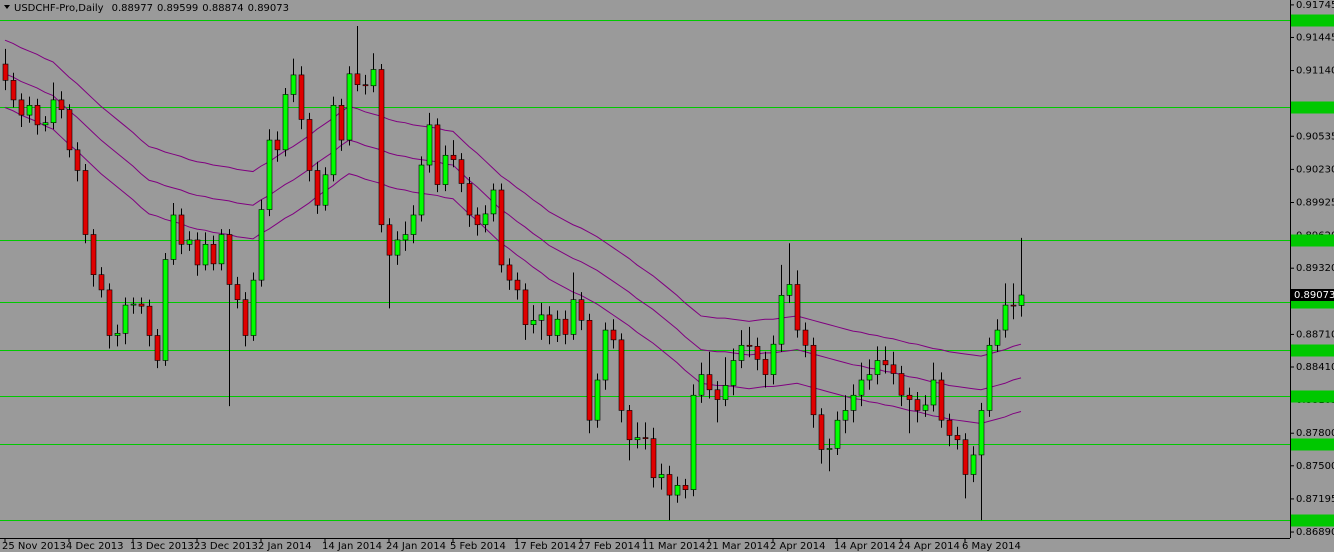 This screenshot has width=1334, height=552. I want to click on x-tick-label: 4 Dec 2013, so click(95, 546).